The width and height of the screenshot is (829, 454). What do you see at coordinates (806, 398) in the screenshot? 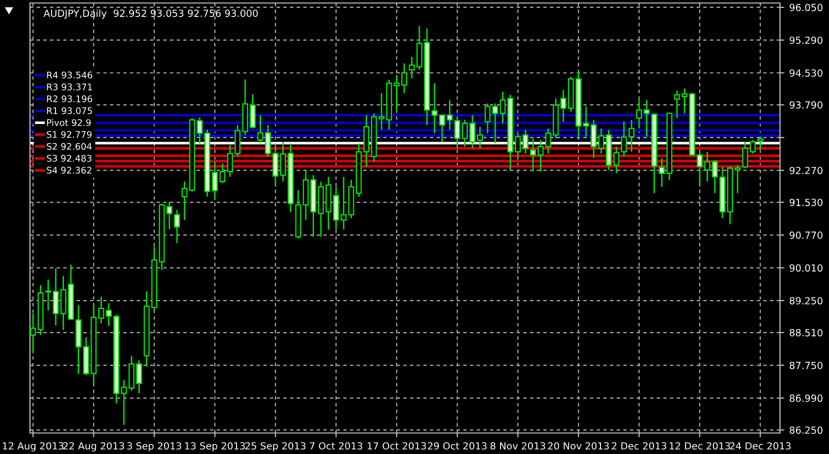
I see `y-tick-label: 86.990` at bounding box center [806, 398].